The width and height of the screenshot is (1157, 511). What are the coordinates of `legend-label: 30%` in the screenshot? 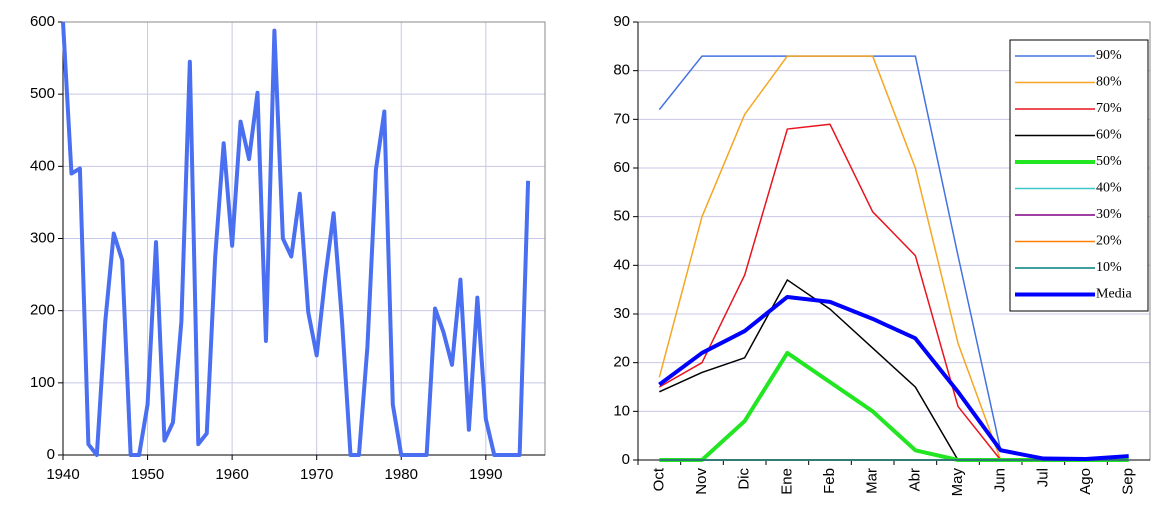 It's located at (1109, 214).